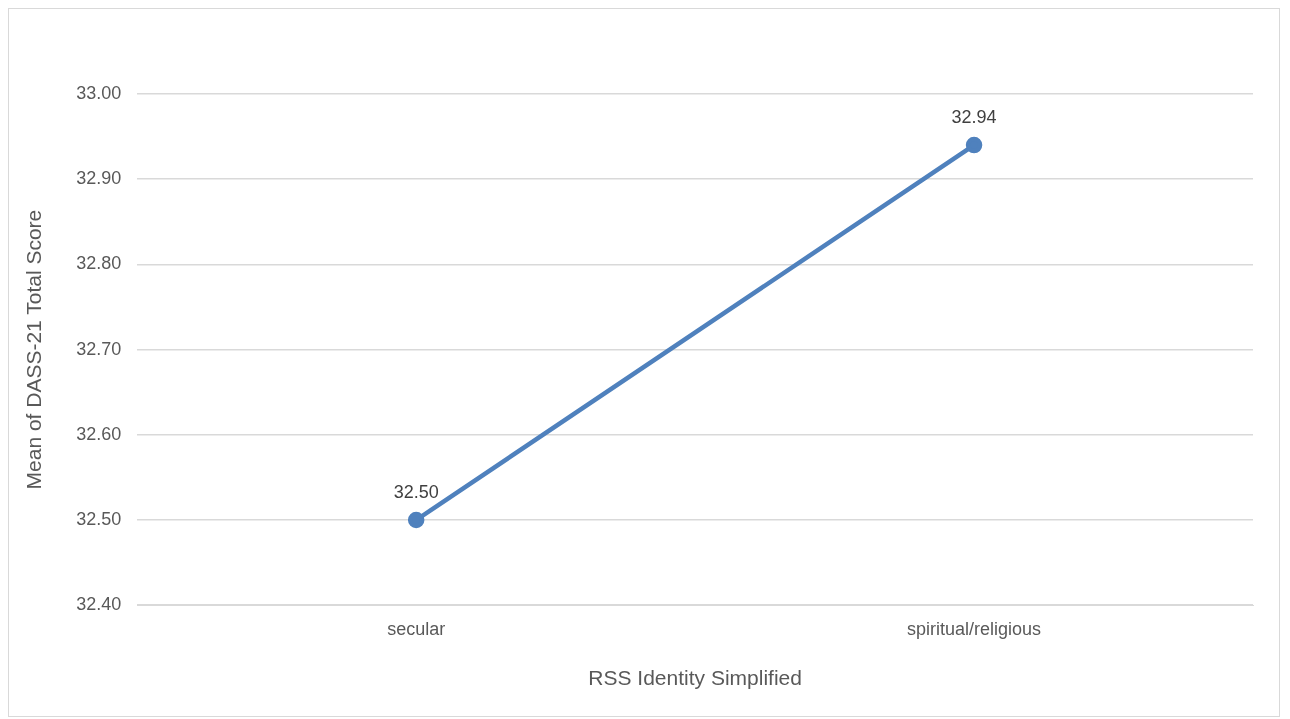 The image size is (1290, 719). Describe the element at coordinates (974, 628) in the screenshot. I see `x-tick-label: spiritual/religious` at that location.